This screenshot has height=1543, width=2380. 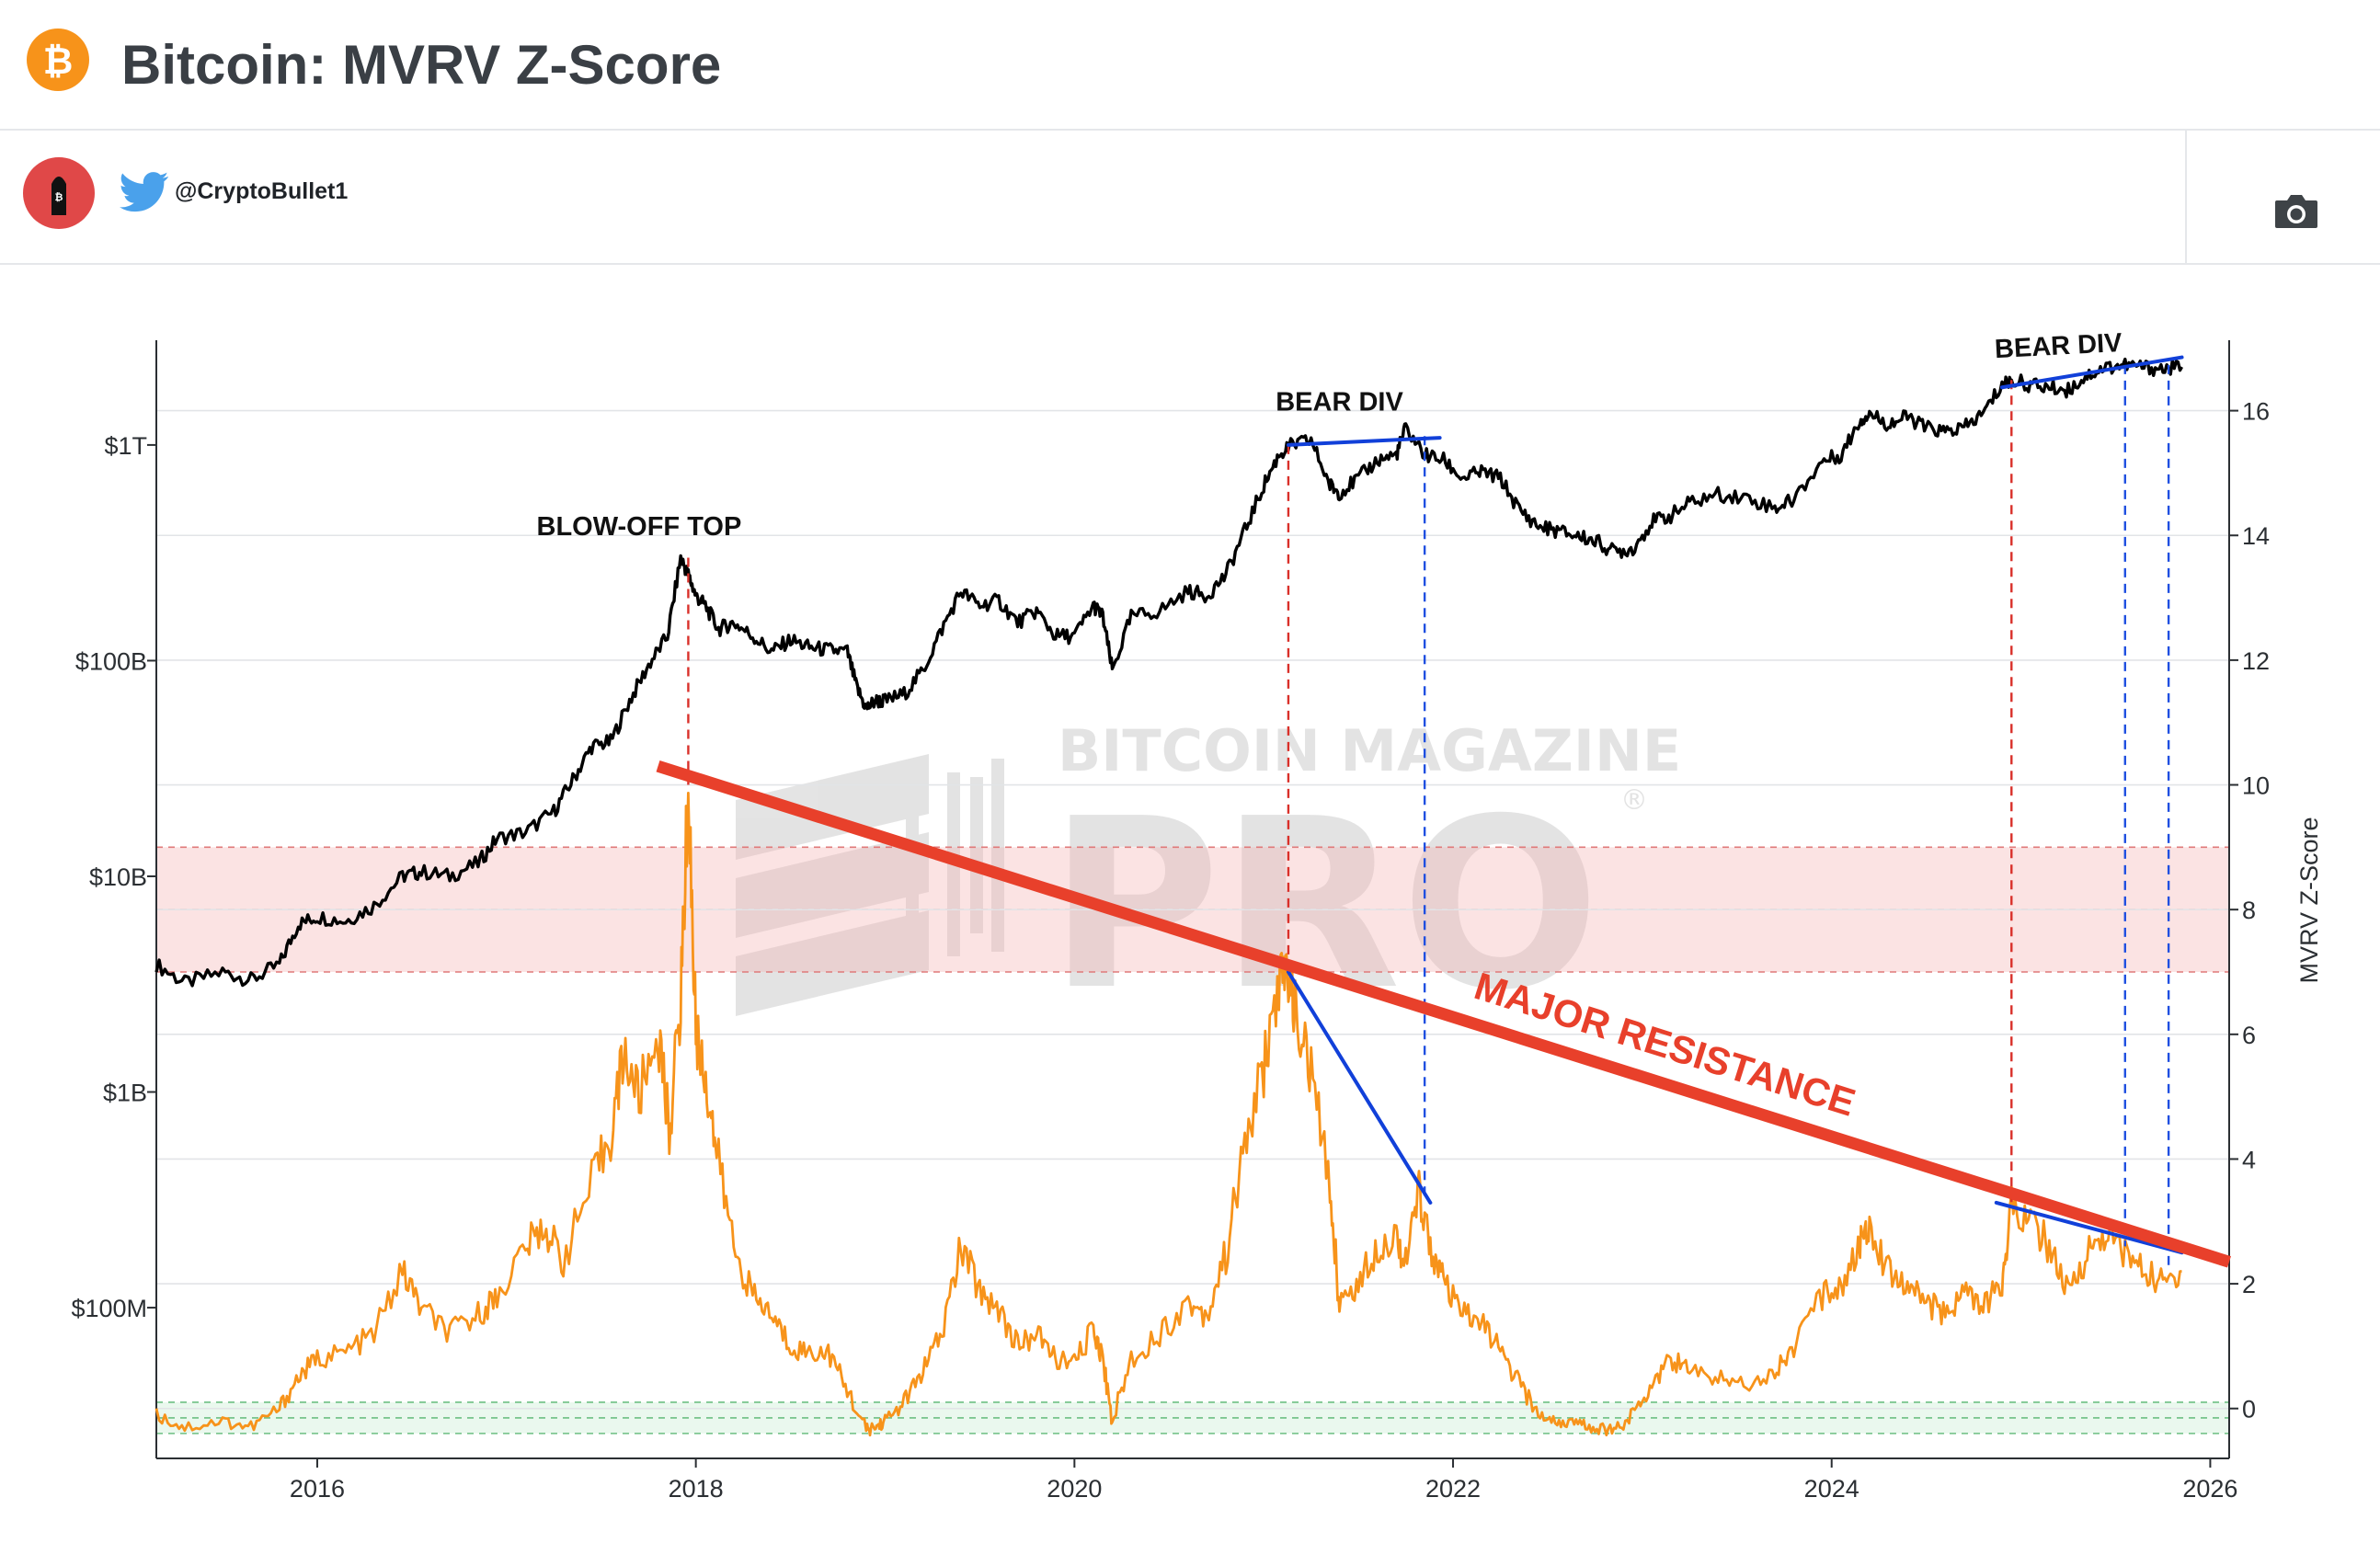 I want to click on right-tick-label: 2, so click(x=2249, y=1284).